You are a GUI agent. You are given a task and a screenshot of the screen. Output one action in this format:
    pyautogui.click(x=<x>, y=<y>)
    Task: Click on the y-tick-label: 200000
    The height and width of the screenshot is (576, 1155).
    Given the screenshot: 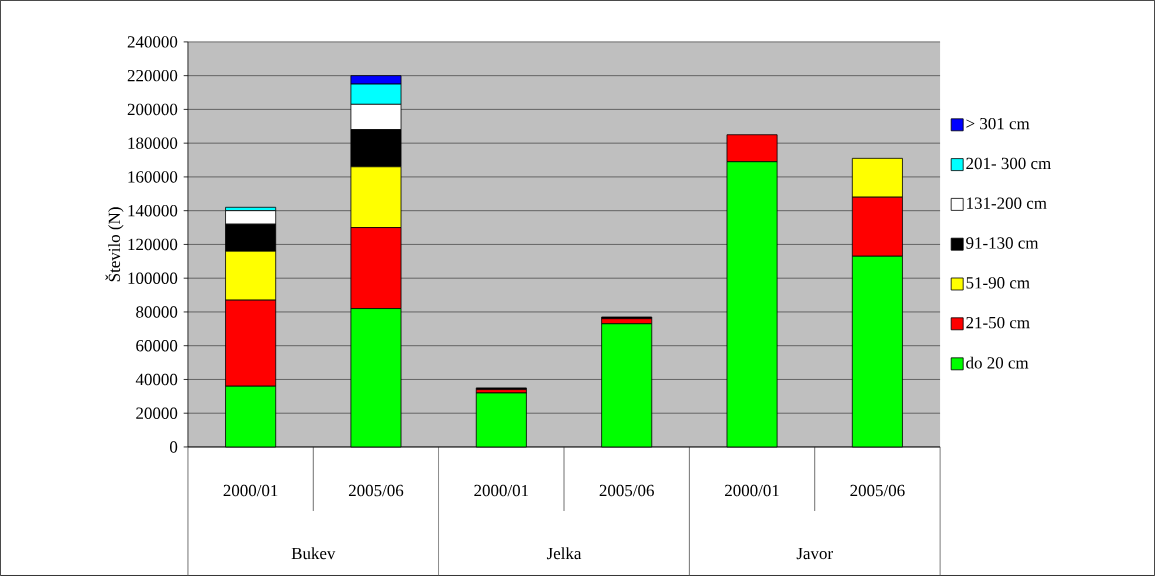 What is the action you would take?
    pyautogui.click(x=152, y=109)
    